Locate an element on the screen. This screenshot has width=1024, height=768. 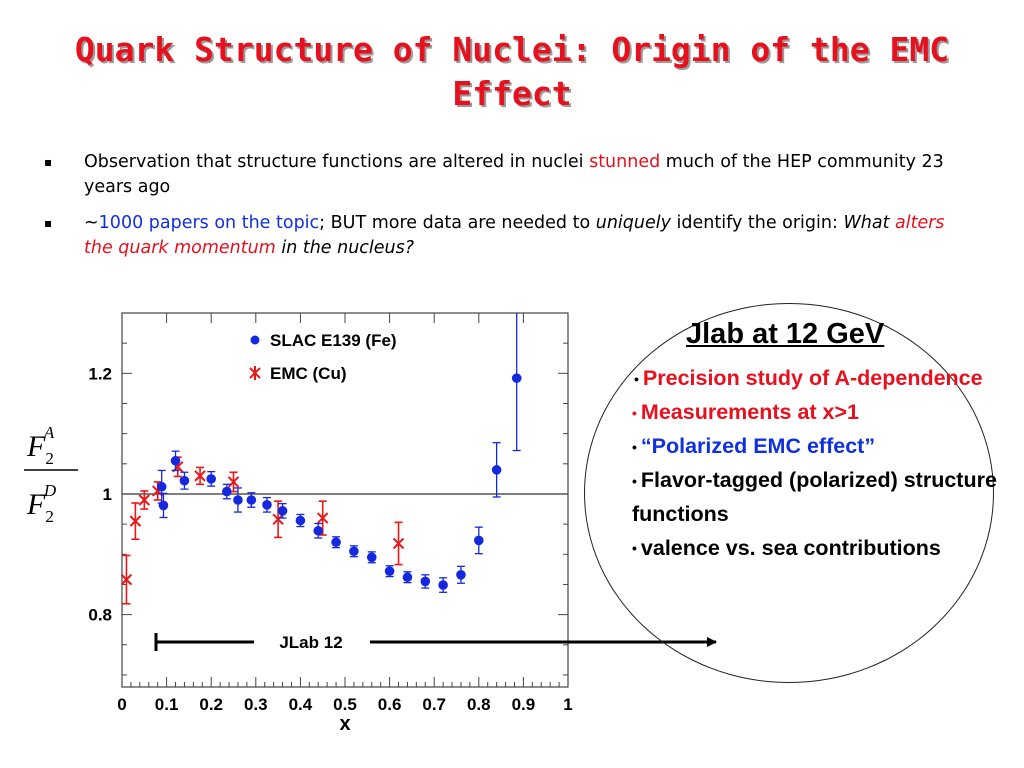
y-tick-label: 0.8 is located at coordinates (100, 615).